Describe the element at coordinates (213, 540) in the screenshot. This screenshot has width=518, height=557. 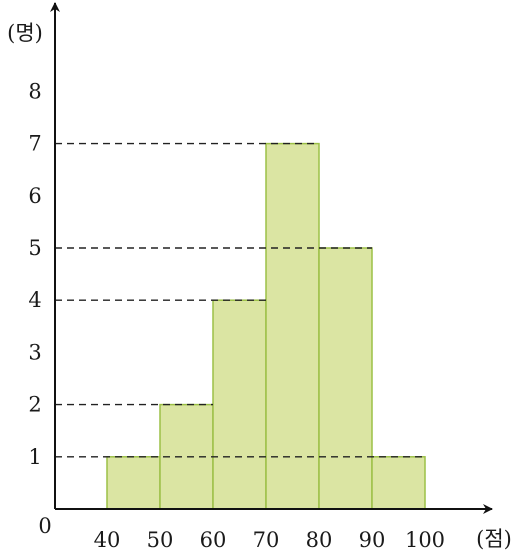
I see `x-tick-label-60: 60` at that location.